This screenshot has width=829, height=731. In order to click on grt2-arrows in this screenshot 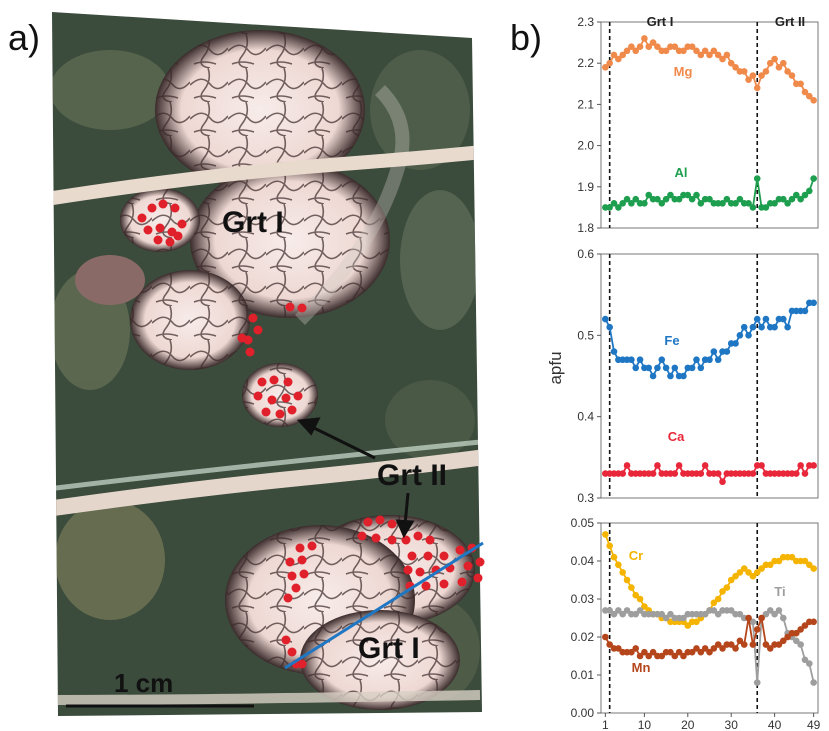, I will do `click(355, 478)`.